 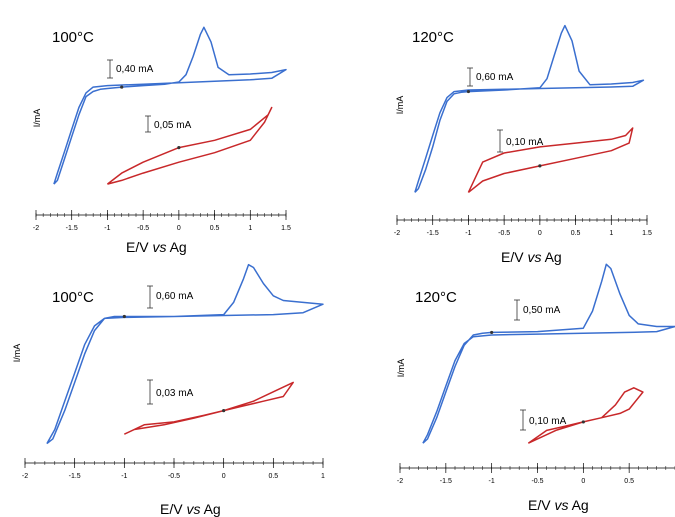 I want to click on scale-bar-label: 0,03 mA, so click(x=175, y=393).